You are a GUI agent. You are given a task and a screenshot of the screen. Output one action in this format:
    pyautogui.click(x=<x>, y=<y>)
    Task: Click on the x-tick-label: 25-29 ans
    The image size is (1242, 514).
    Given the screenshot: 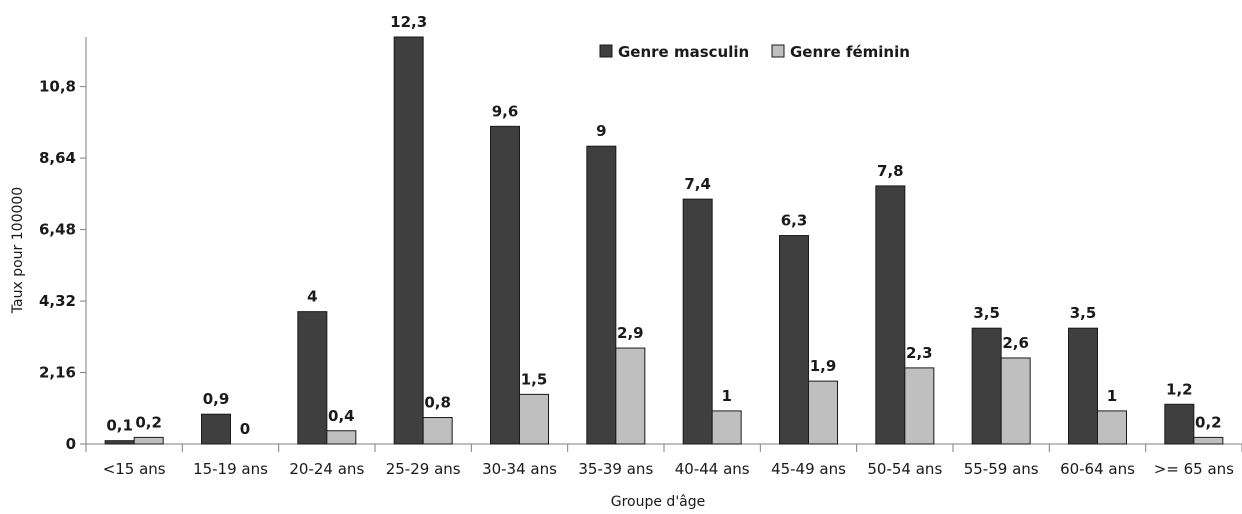 What is the action you would take?
    pyautogui.click(x=423, y=469)
    